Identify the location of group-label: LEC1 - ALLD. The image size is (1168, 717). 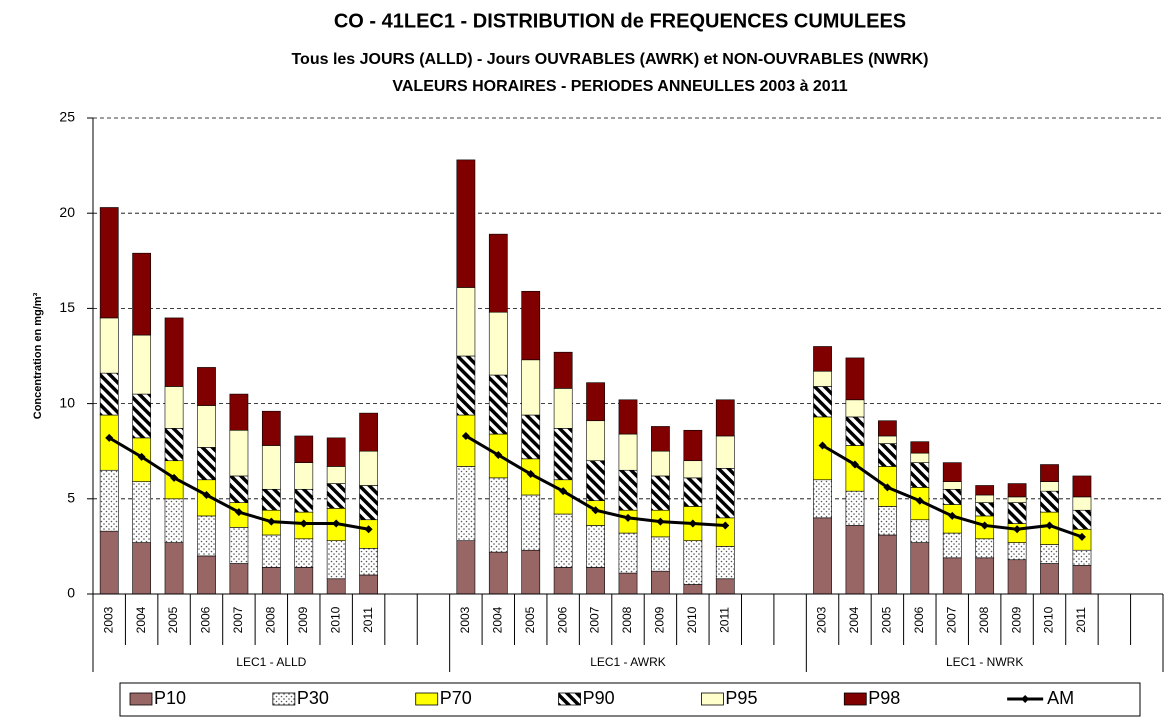
(271, 662).